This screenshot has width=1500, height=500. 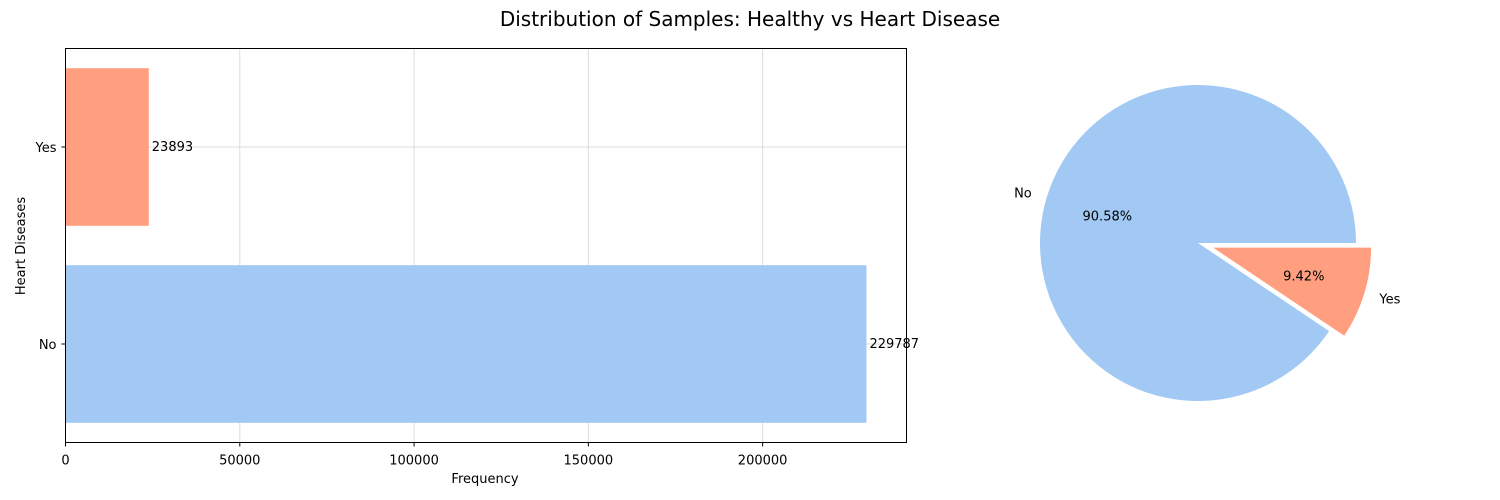 I want to click on bar-y-tick-label-yes: Yes, so click(x=46, y=148).